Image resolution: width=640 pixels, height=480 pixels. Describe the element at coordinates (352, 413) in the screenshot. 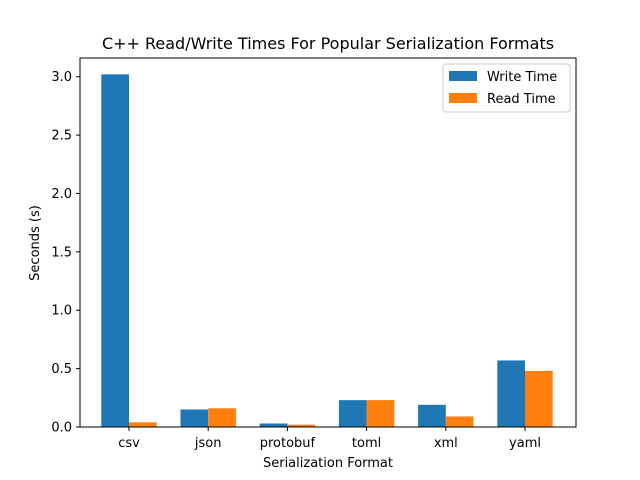

I see `bar-write-time-toml` at that location.